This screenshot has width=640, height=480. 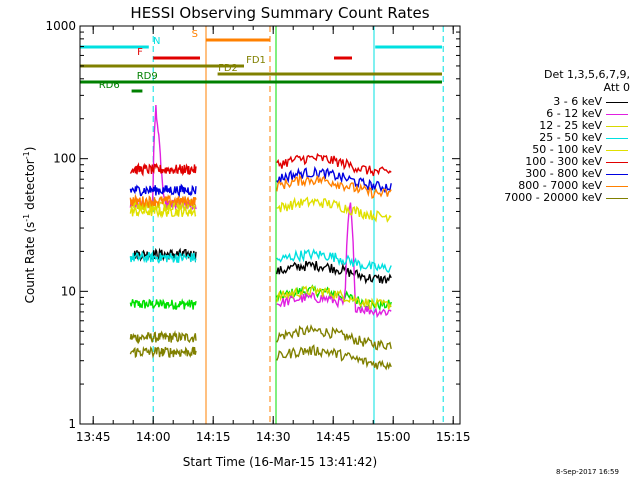 What do you see at coordinates (109, 85) in the screenshot?
I see `flag-label: RD6` at bounding box center [109, 85].